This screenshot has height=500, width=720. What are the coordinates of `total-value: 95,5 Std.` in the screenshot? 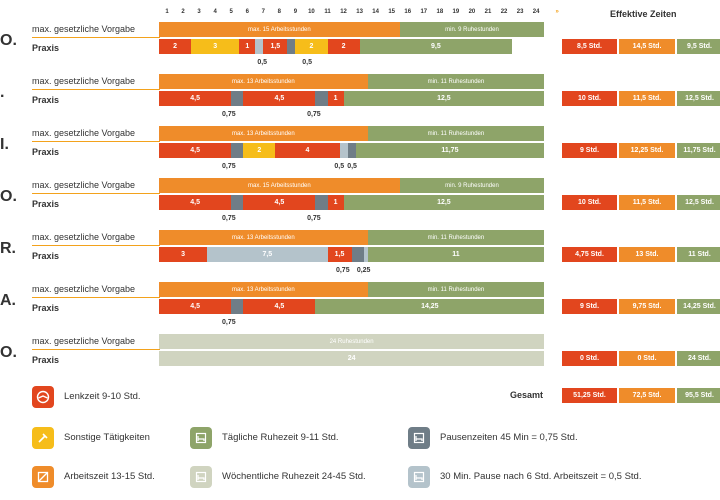 It's located at (698, 395).